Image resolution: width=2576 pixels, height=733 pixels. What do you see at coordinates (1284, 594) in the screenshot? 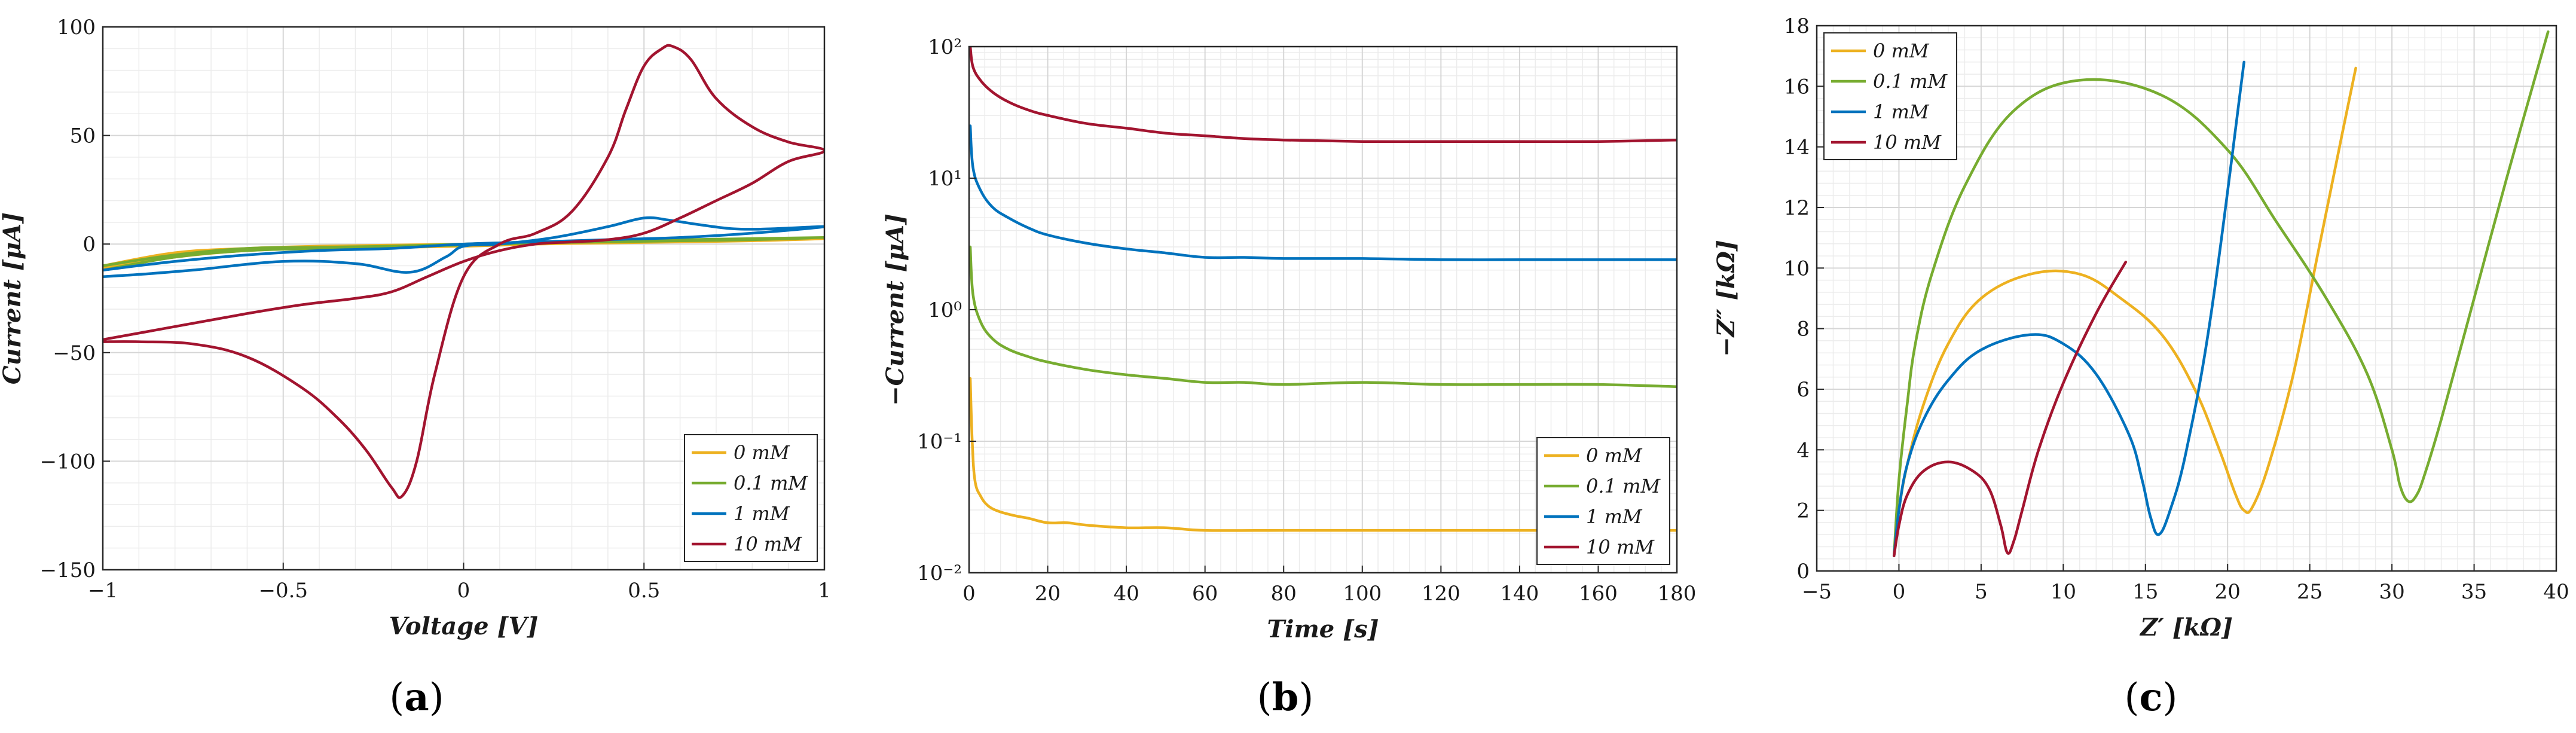
I see `x-tick-label: 80` at bounding box center [1284, 594].